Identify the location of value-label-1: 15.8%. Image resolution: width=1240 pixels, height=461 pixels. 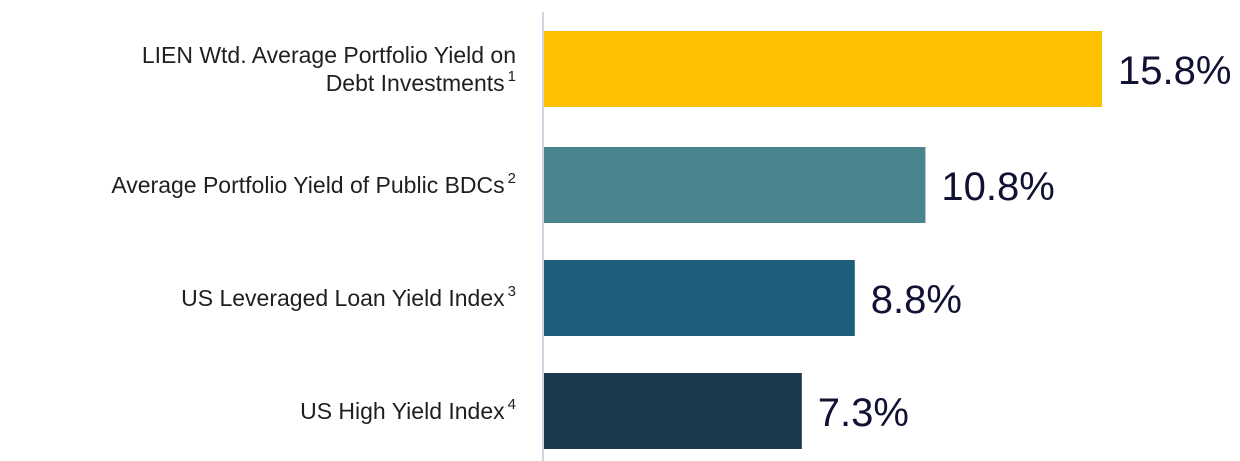
(1174, 71).